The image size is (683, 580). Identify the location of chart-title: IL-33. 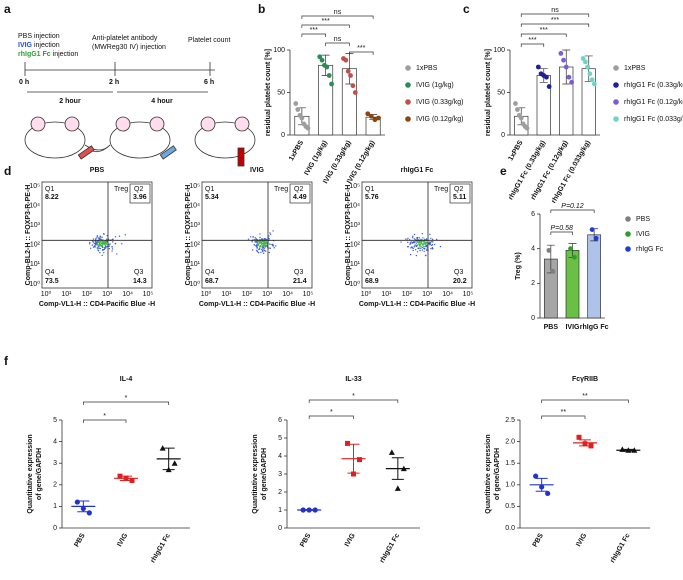
(353, 379).